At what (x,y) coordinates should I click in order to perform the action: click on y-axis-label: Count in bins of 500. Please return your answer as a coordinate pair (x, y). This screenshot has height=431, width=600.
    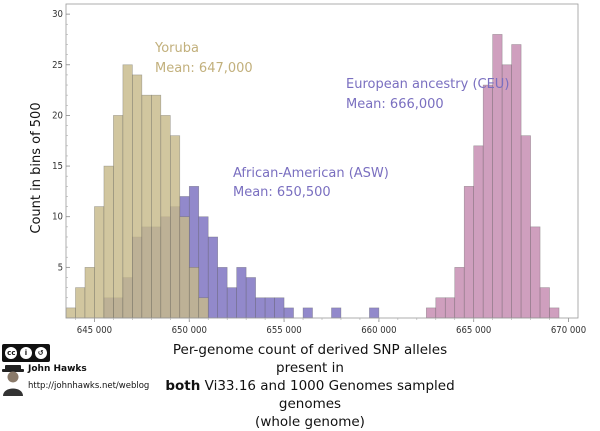
    Looking at the image, I should click on (36, 167).